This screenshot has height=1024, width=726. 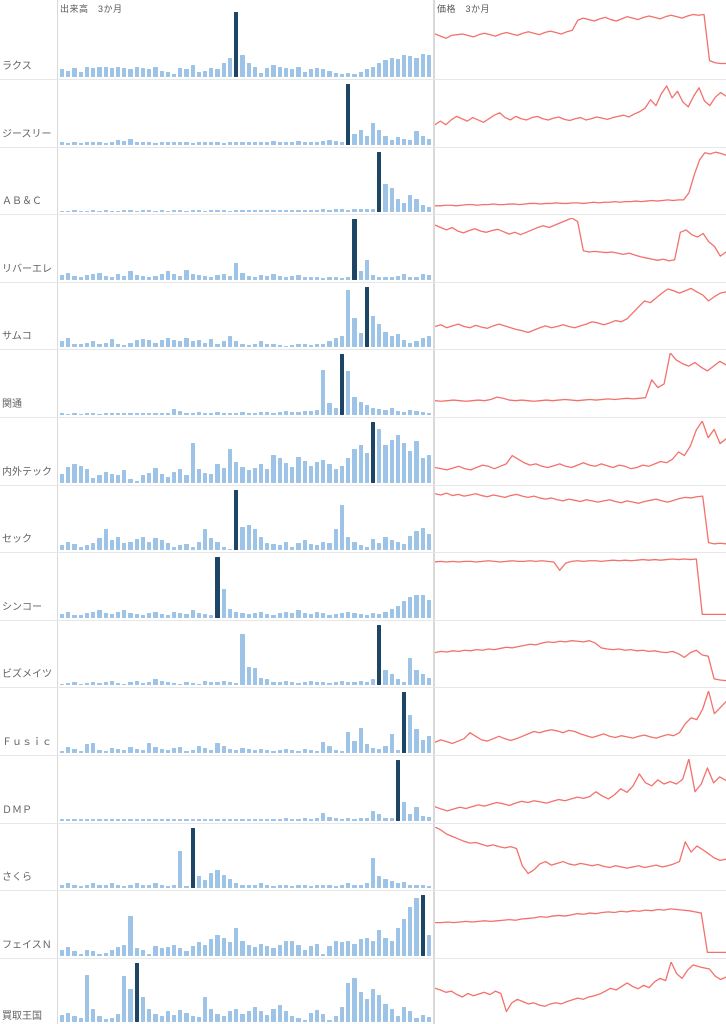 I want to click on volume-bar-chart, so click(x=246, y=452).